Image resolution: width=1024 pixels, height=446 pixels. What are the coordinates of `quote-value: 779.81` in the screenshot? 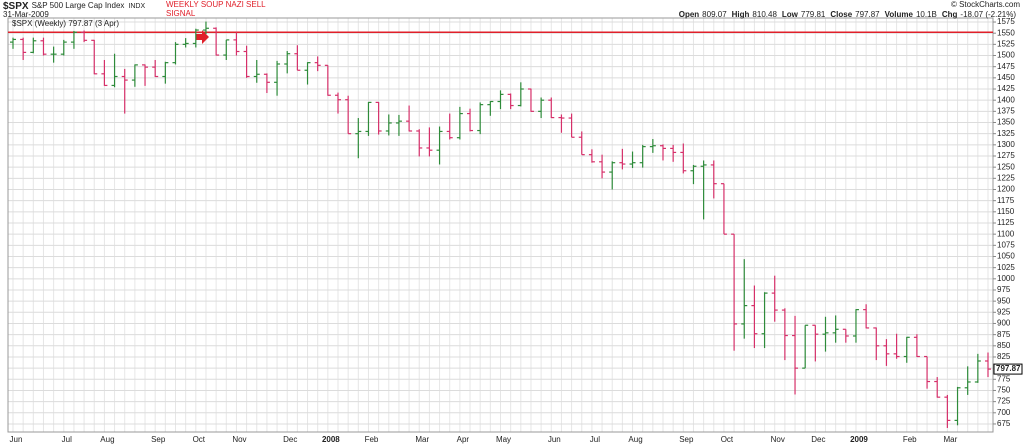 It's located at (813, 14).